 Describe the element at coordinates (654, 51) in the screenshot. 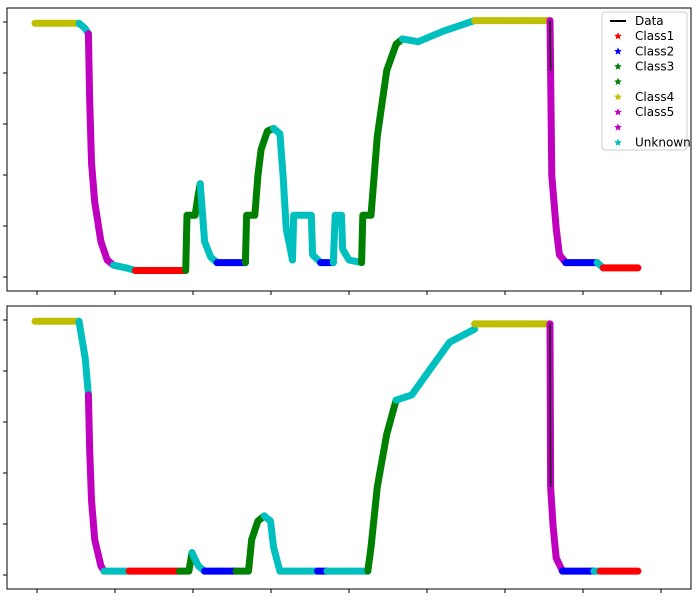

I see `legend-label: Class2` at that location.